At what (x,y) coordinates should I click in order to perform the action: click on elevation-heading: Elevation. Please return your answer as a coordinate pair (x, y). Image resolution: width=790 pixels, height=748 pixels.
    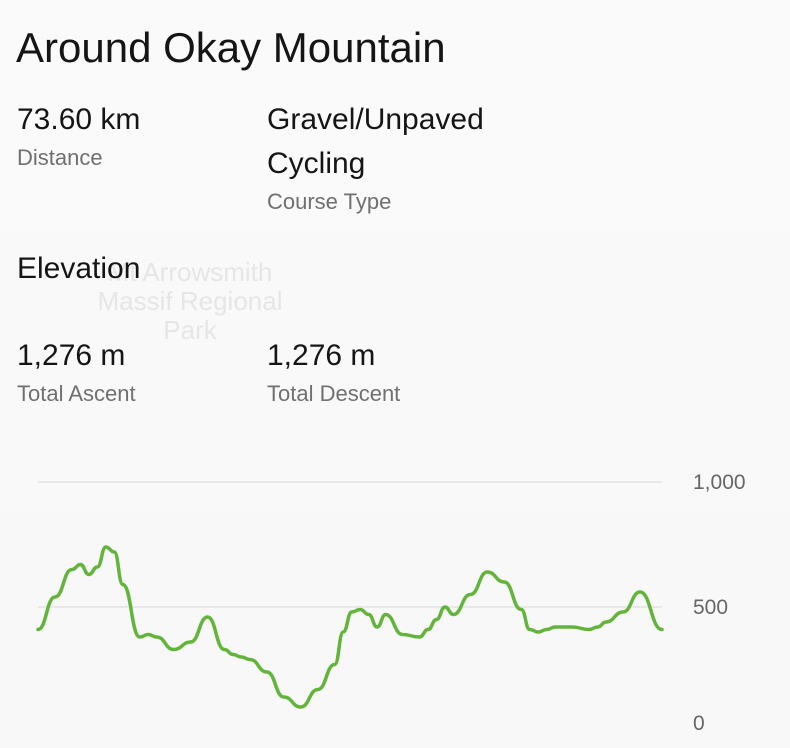
    Looking at the image, I should click on (79, 268).